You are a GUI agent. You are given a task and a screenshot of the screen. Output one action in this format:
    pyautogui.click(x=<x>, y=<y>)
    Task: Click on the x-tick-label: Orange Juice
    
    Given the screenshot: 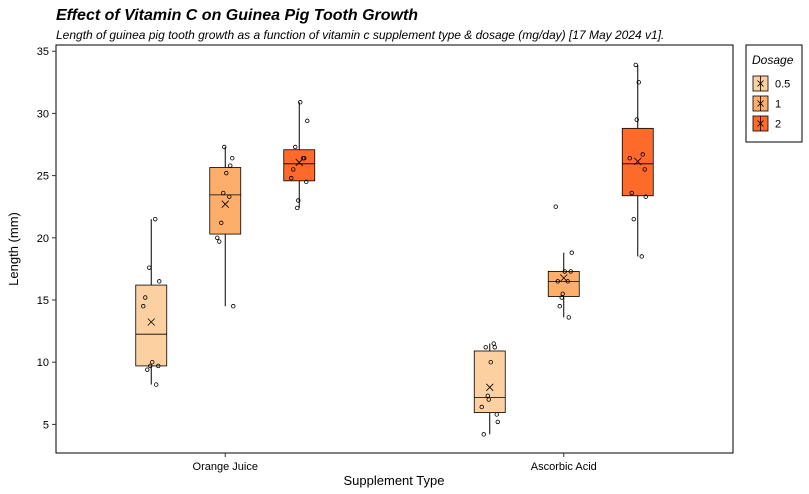 What is the action you would take?
    pyautogui.click(x=225, y=467)
    